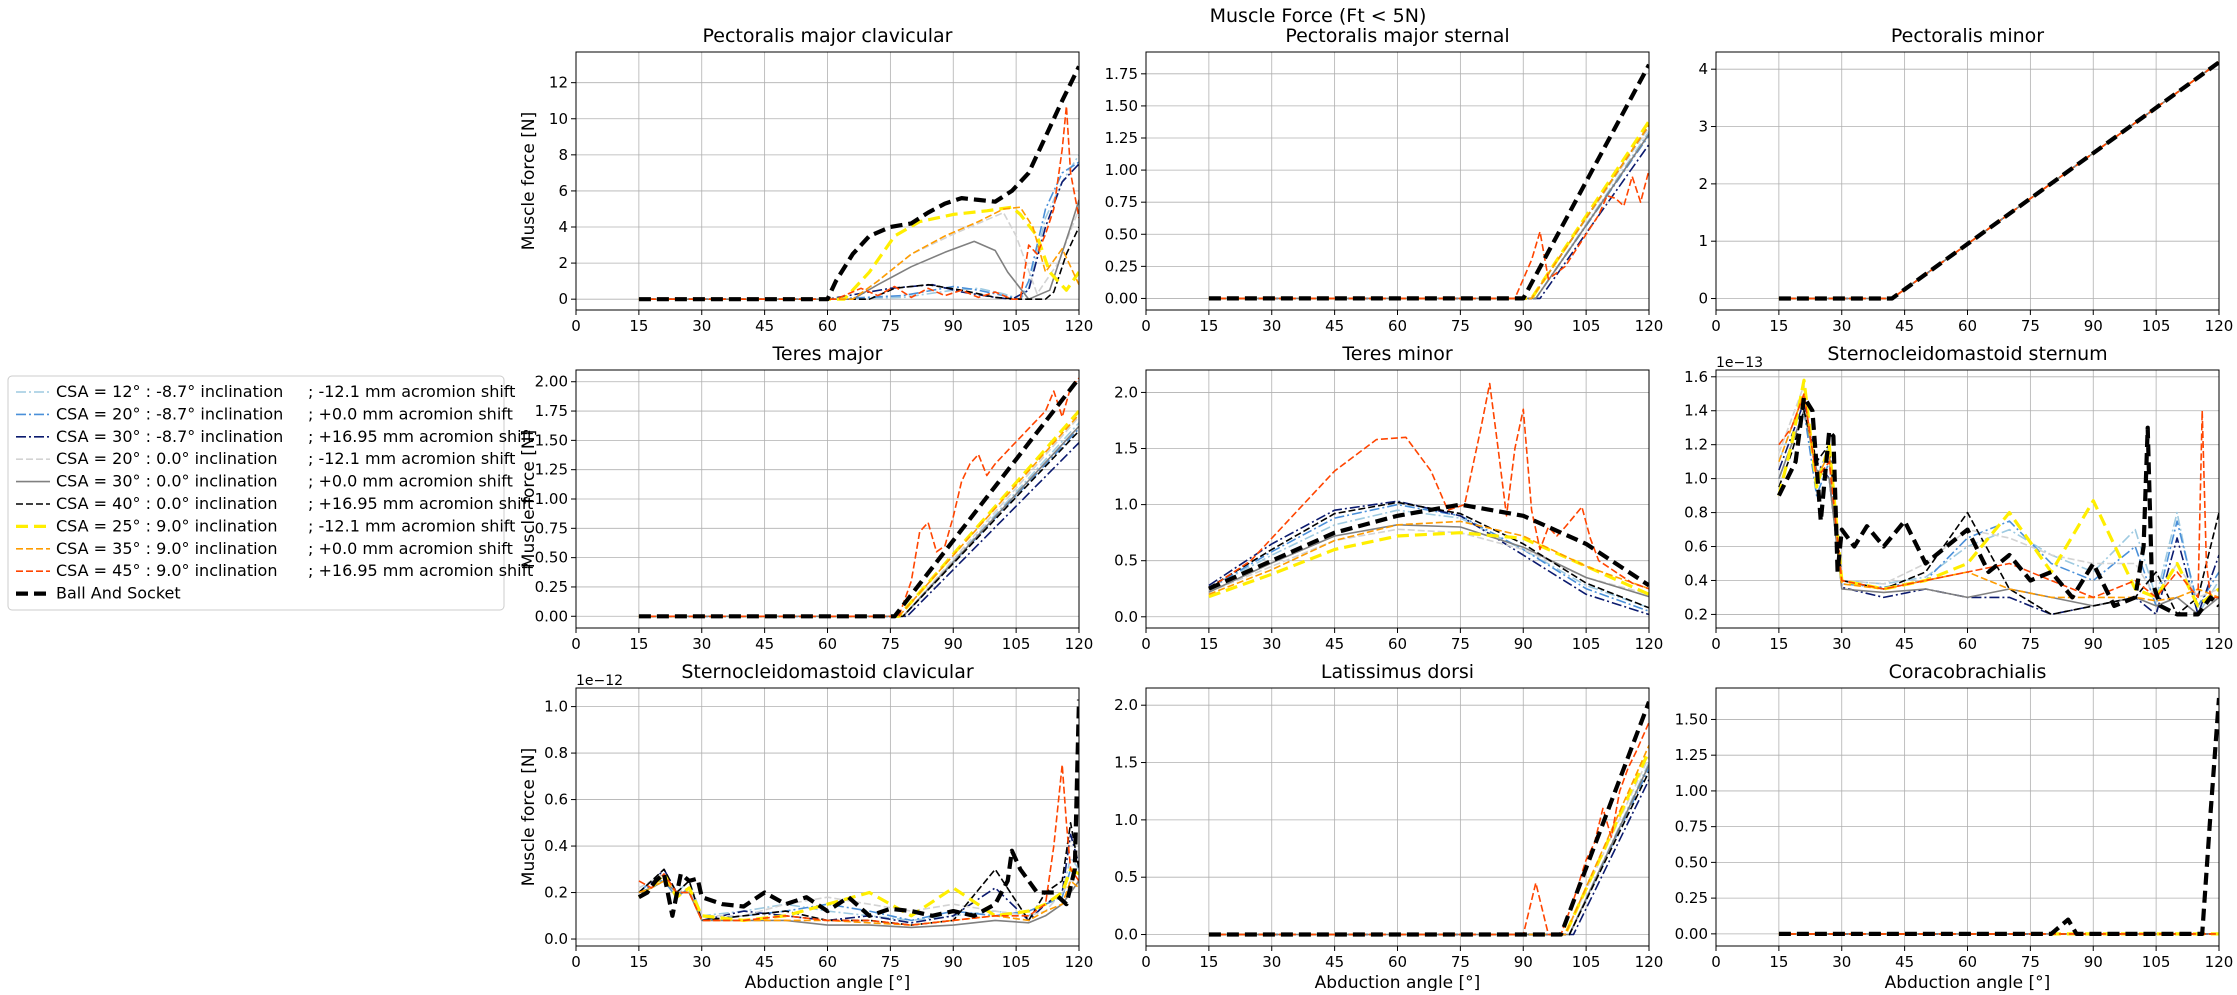 The height and width of the screenshot is (995, 2237). What do you see at coordinates (256, 493) in the screenshot?
I see `legend-box` at bounding box center [256, 493].